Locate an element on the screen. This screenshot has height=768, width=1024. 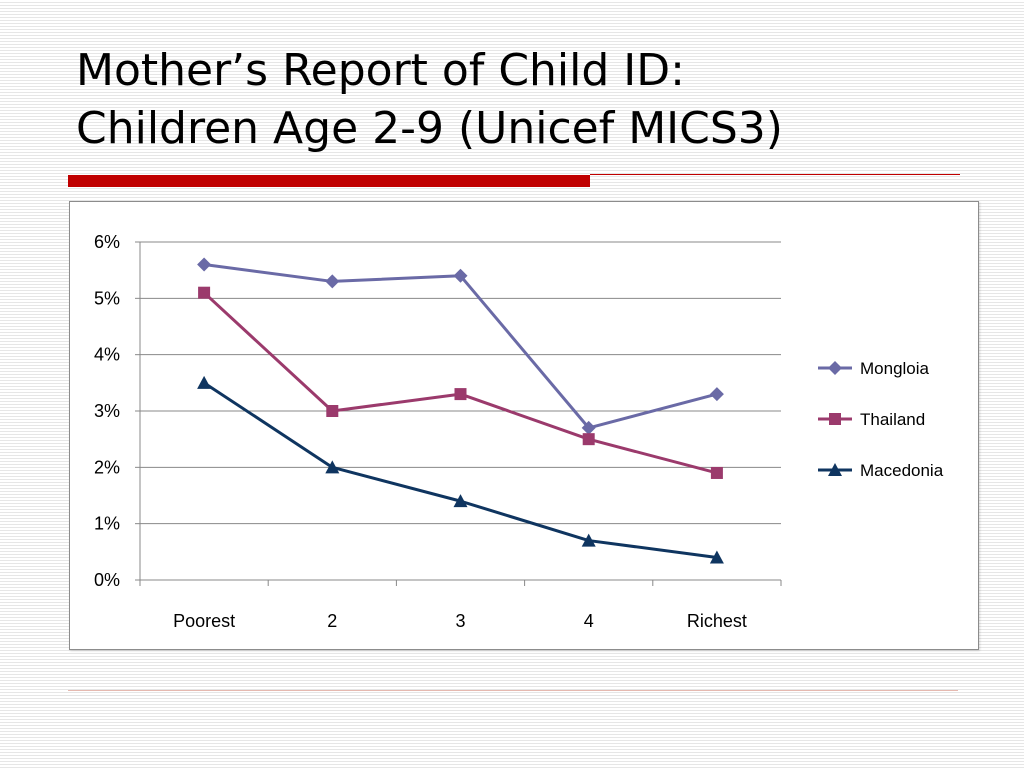
y-tick-label-1: 1% is located at coordinates (107, 524).